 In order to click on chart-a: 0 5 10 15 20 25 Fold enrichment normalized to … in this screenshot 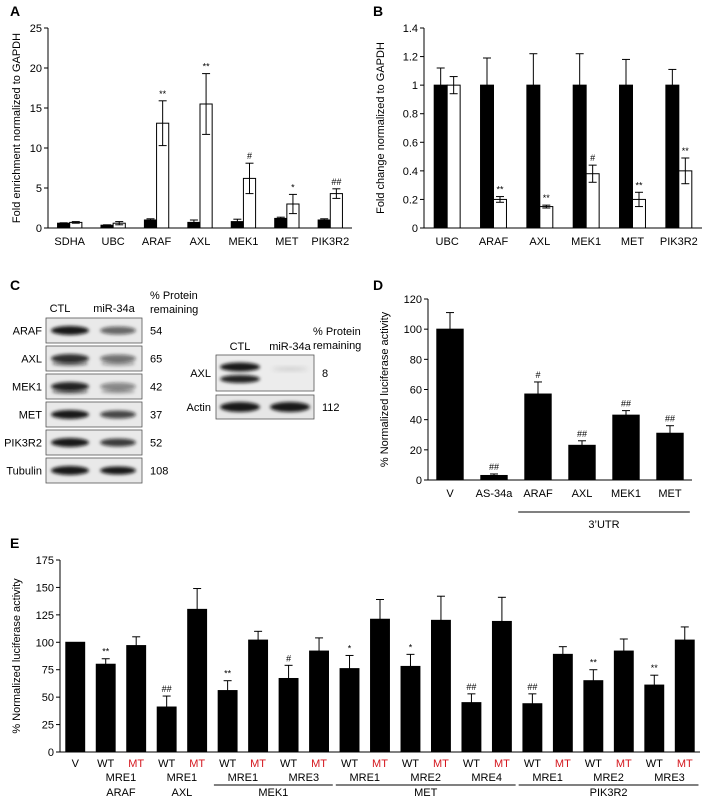, I will do `click(181, 135)`.